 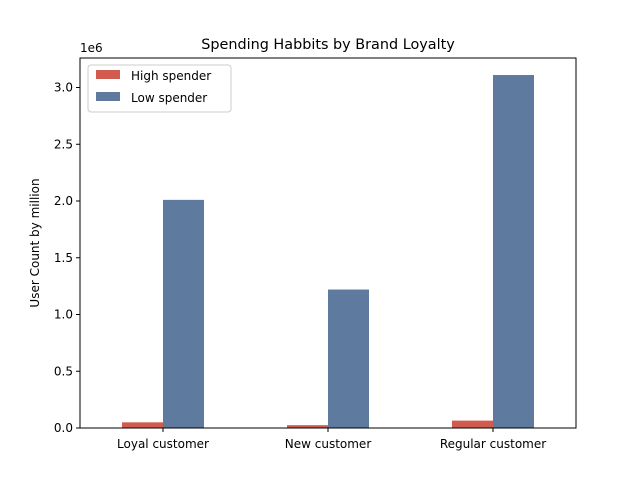 What do you see at coordinates (63, 428) in the screenshot?
I see `y-tick-label: 0.0` at bounding box center [63, 428].